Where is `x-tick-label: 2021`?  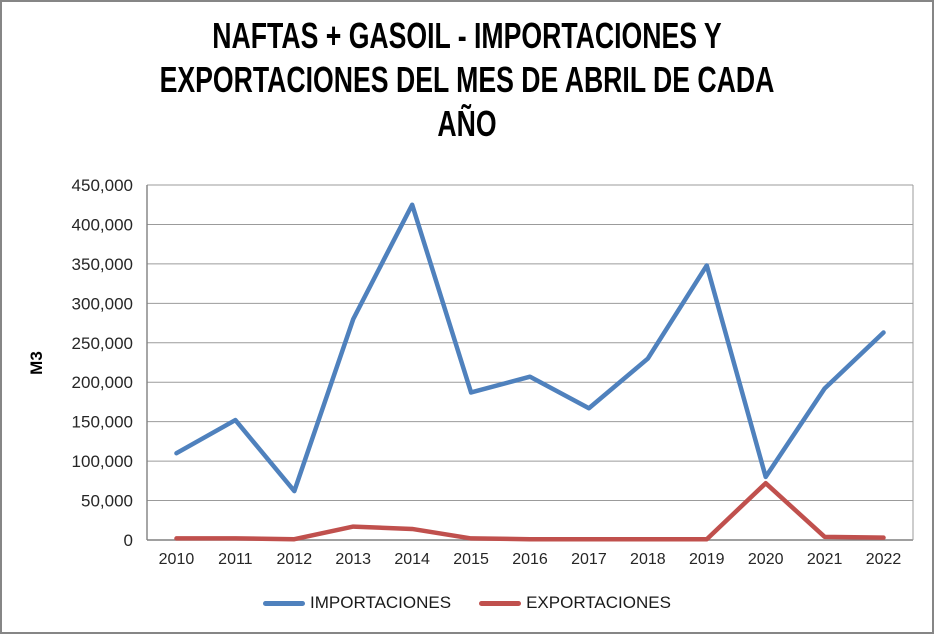
x-tick-label: 2021 is located at coordinates (825, 559).